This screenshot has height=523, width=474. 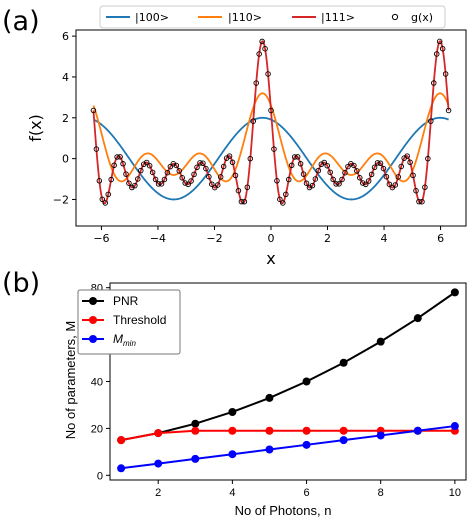 I want to click on chart-b-ylabel: No of parameters, M, so click(x=70, y=380).